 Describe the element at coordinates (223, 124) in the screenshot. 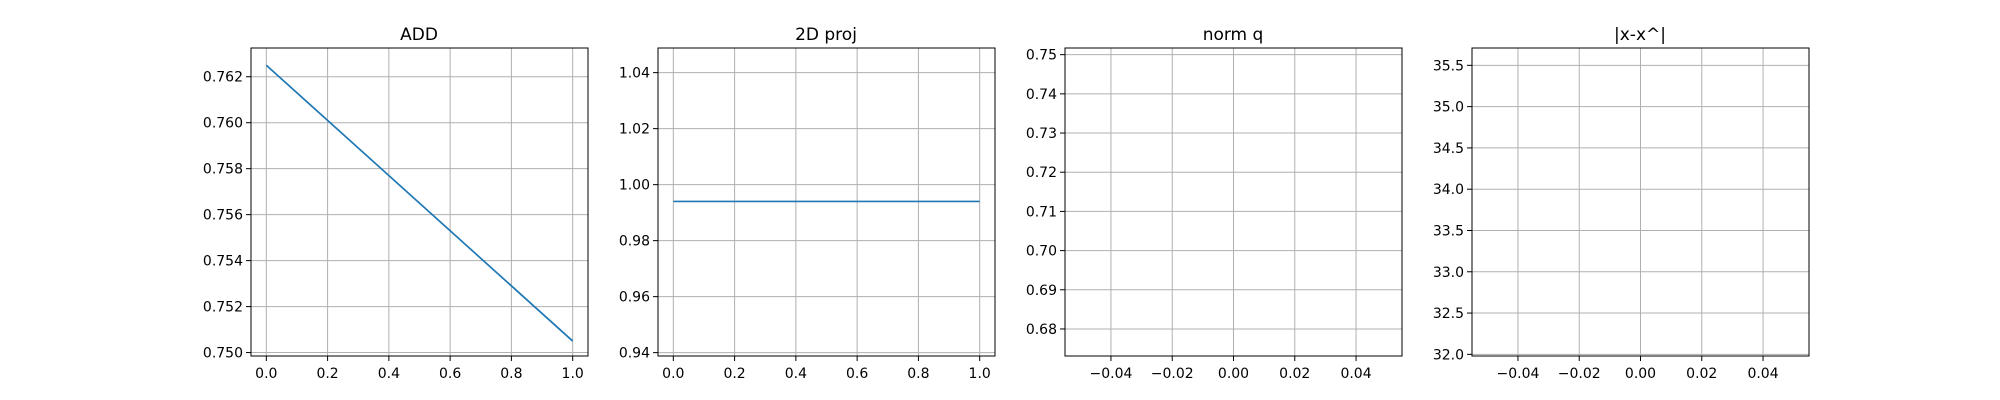

I see `y-tick-label: 0.760` at that location.